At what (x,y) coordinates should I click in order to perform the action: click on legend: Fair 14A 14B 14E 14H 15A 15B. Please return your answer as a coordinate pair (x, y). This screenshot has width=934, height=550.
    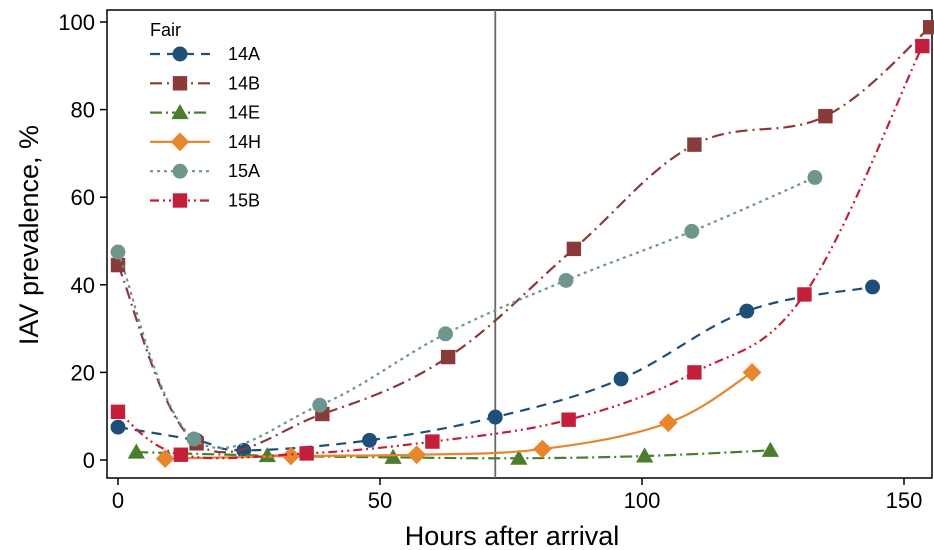
    Looking at the image, I should click on (205, 115).